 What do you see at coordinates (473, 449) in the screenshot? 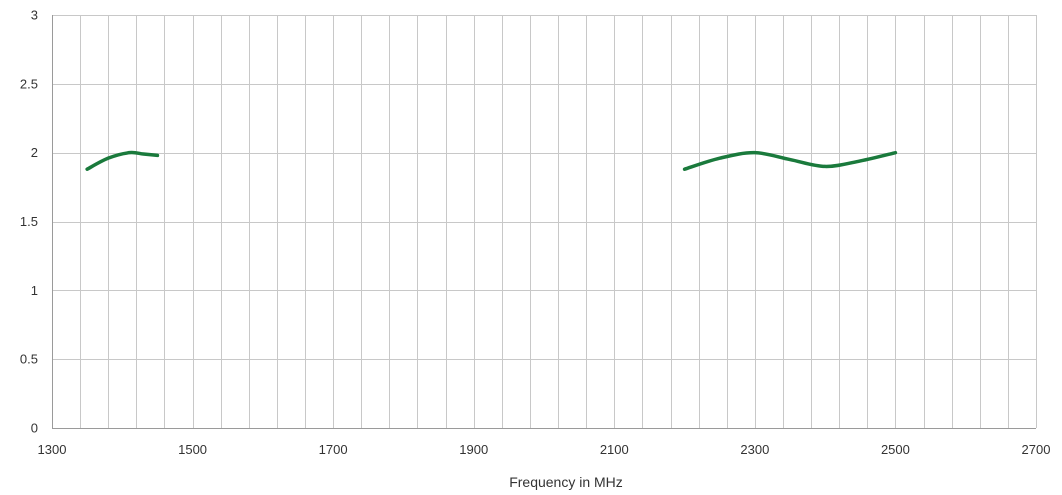
I see `x-tick-label: 1900` at bounding box center [473, 449].